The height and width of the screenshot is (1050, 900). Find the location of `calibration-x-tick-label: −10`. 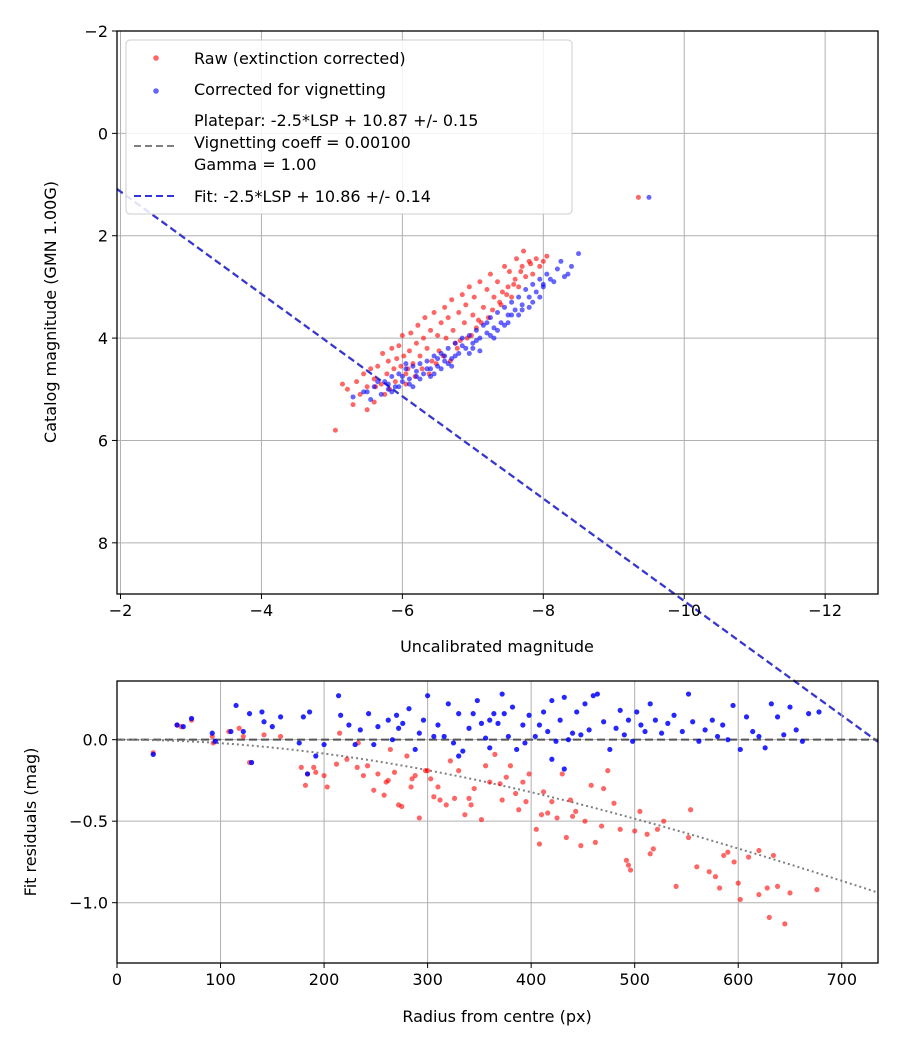

calibration-x-tick-label: −10 is located at coordinates (684, 610).